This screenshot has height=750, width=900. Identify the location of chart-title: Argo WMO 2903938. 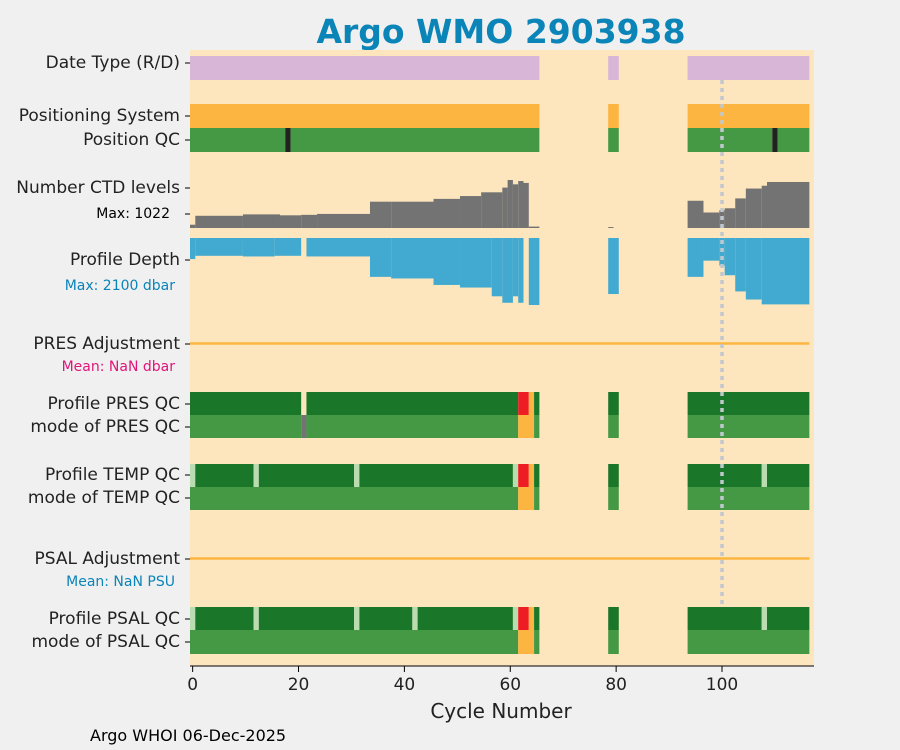
(501, 31).